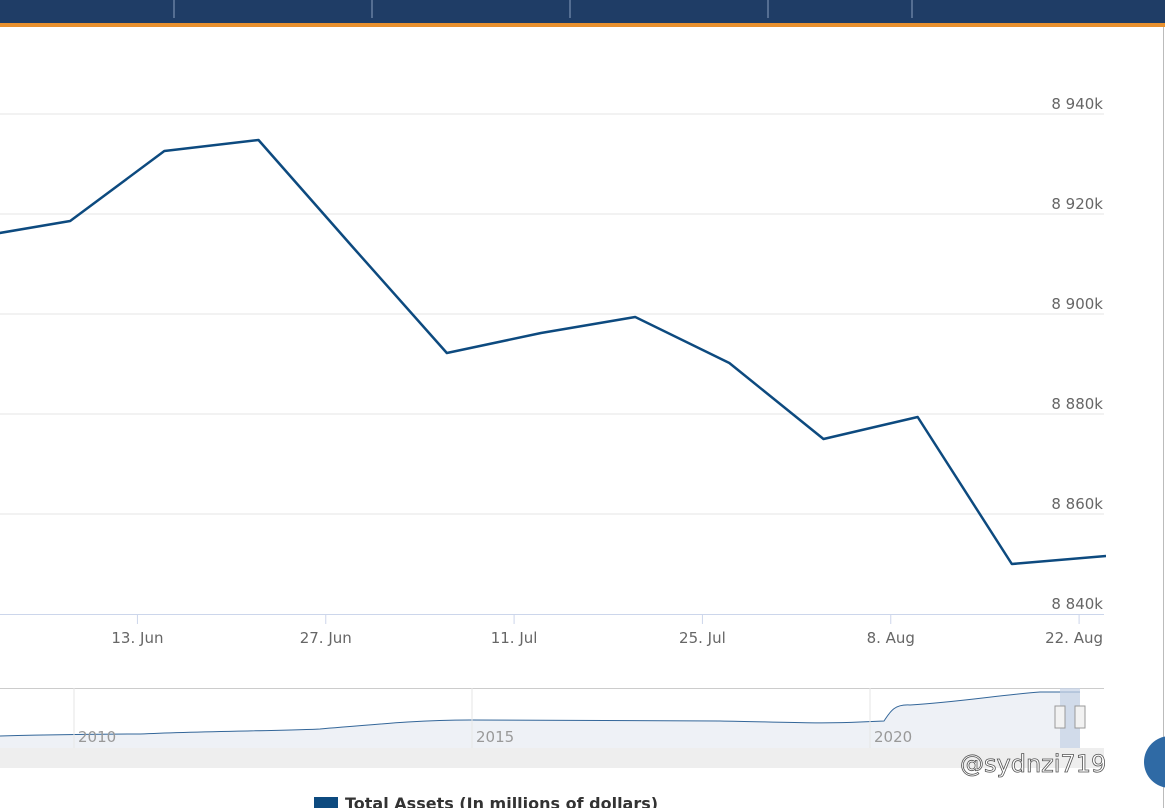 This screenshot has height=808, width=1165. Describe the element at coordinates (702, 638) in the screenshot. I see `x-tick-label: 25. Jul` at that location.